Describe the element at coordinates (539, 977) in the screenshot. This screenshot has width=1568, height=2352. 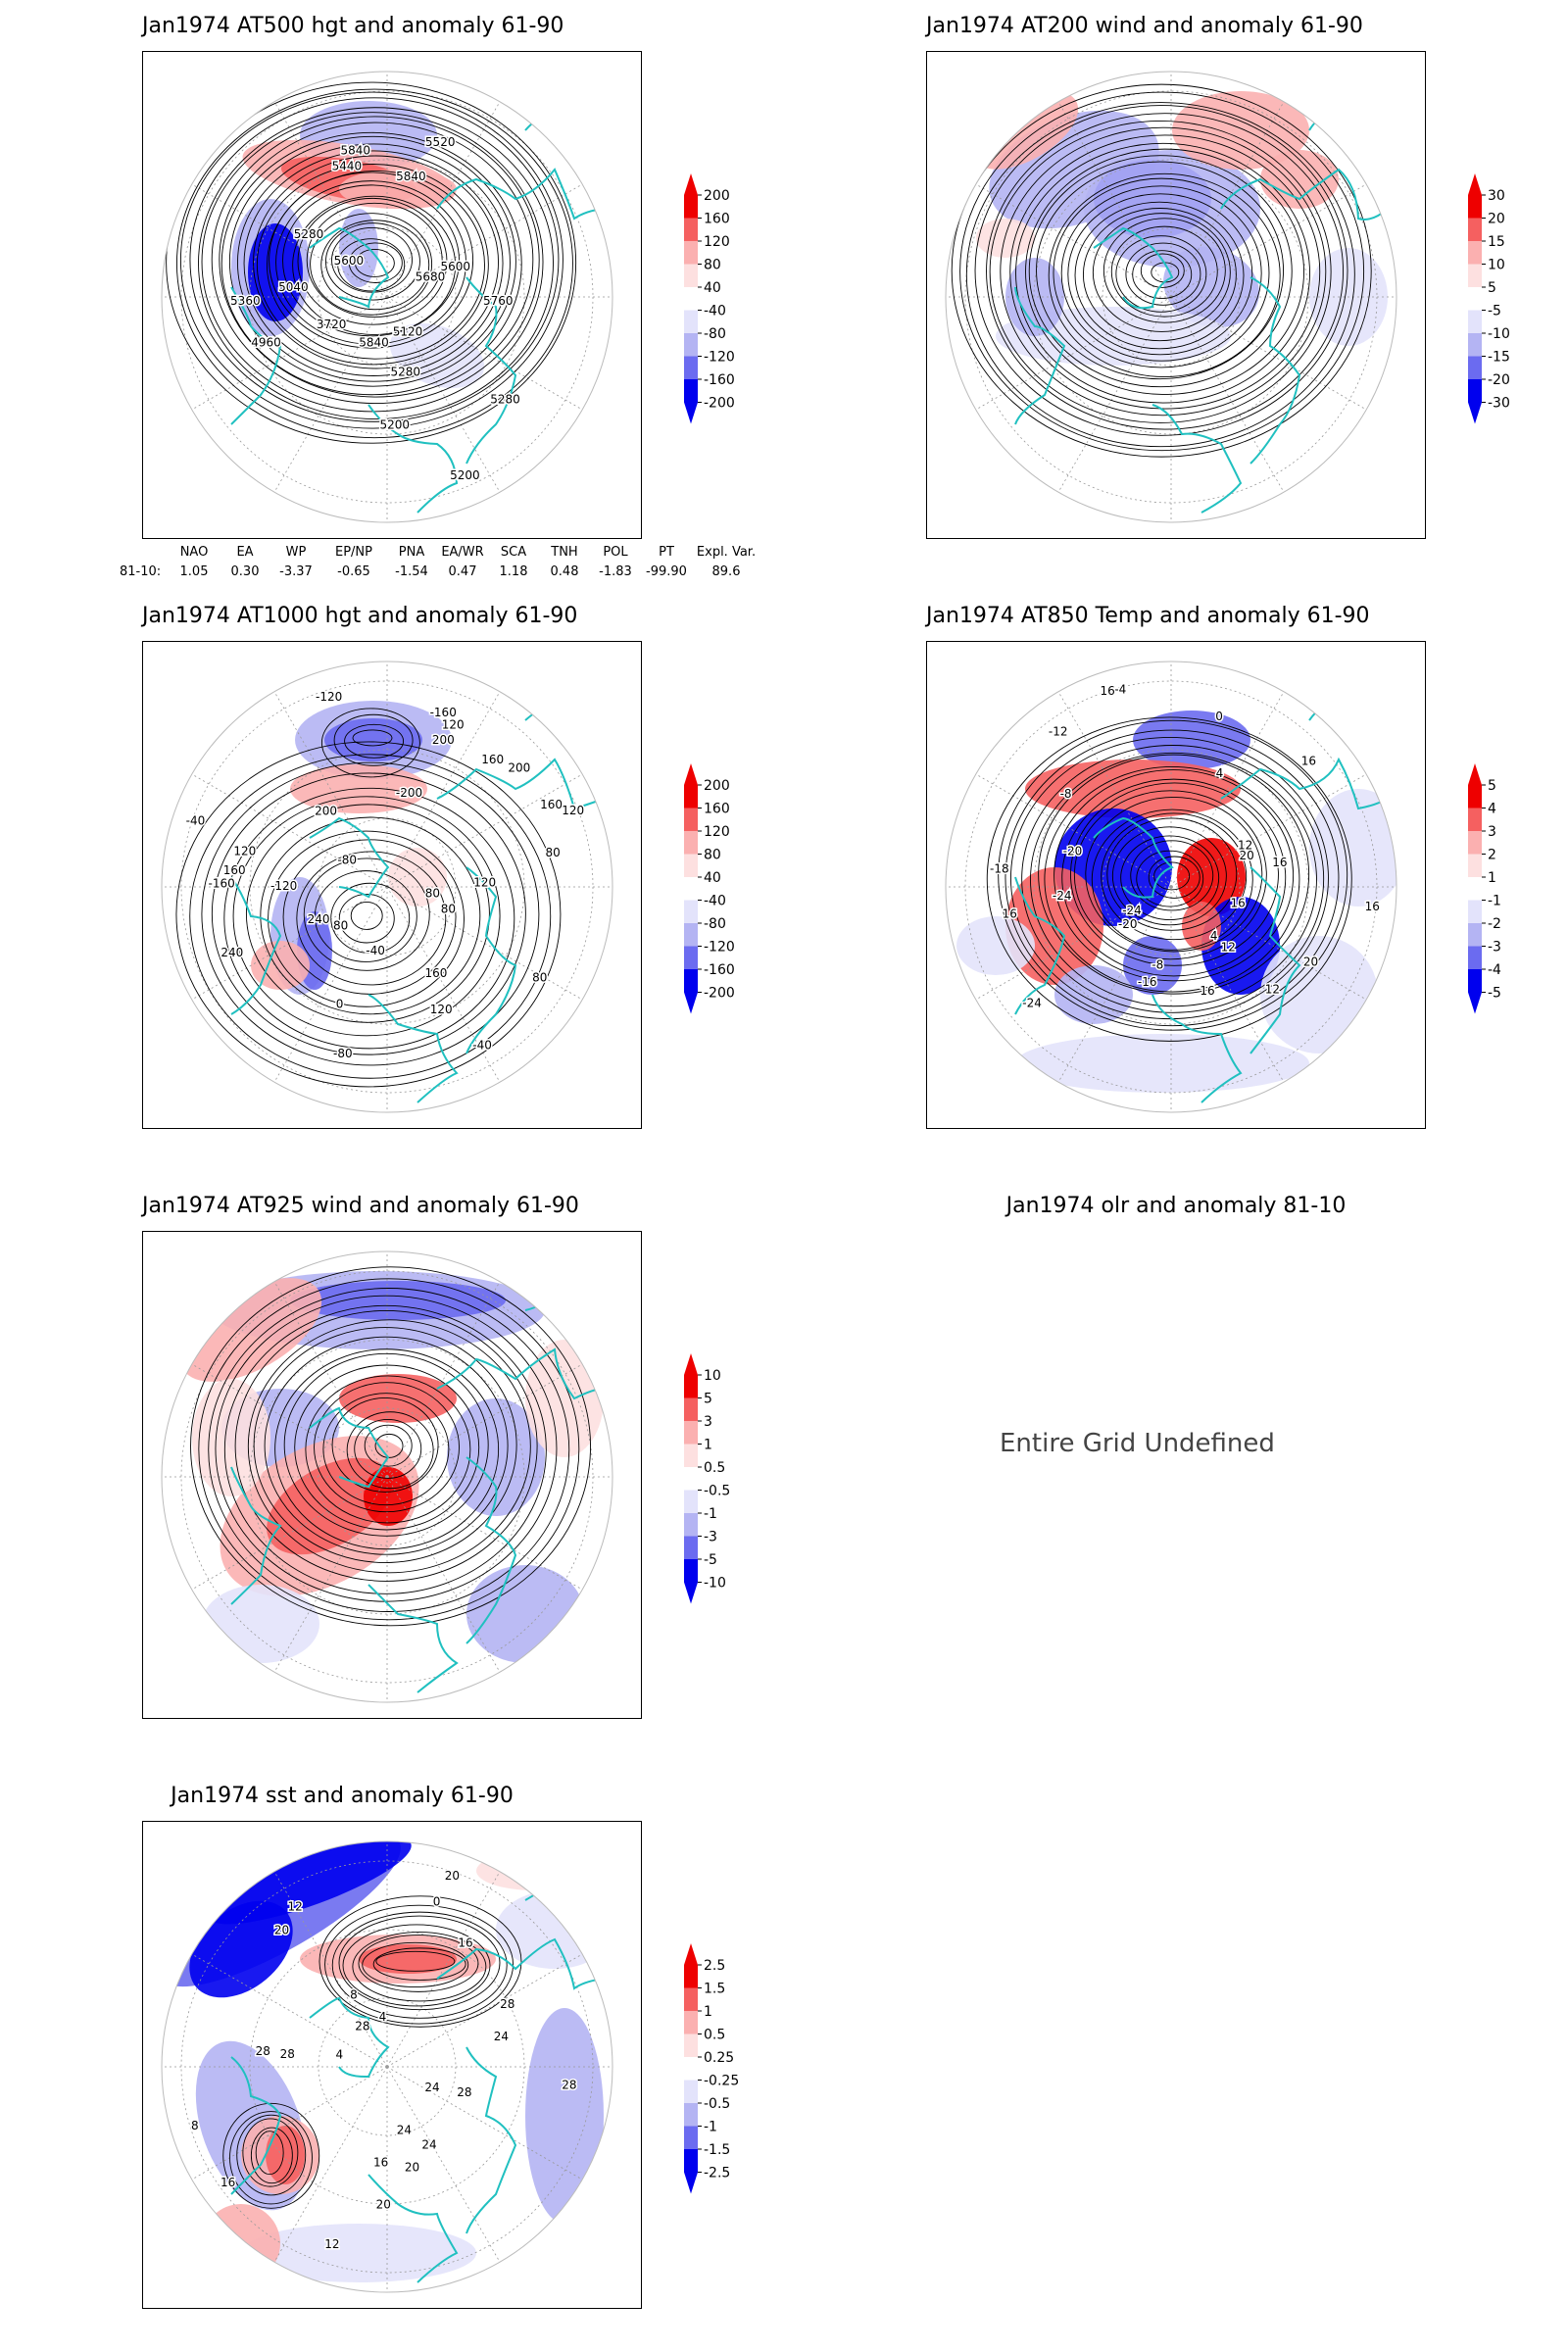
I see `contour-label: 80` at that location.